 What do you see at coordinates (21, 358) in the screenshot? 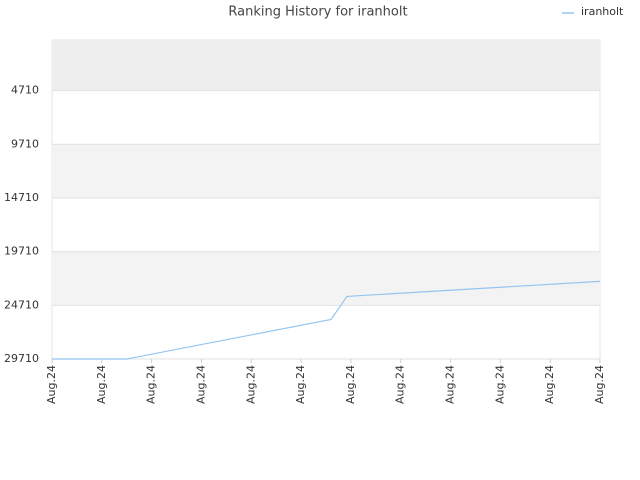
I see `y-tick-label: 29710` at bounding box center [21, 358].